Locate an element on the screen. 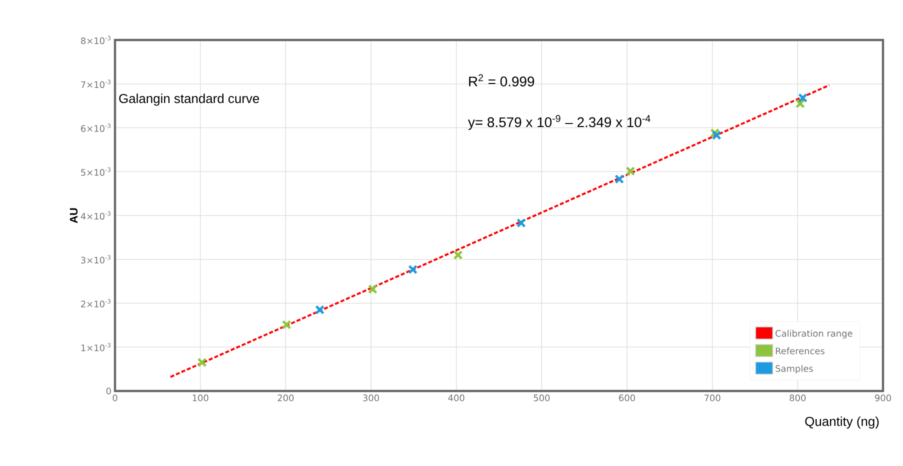 The height and width of the screenshot is (466, 903). annotation: Galangin standard curve is located at coordinates (189, 100).